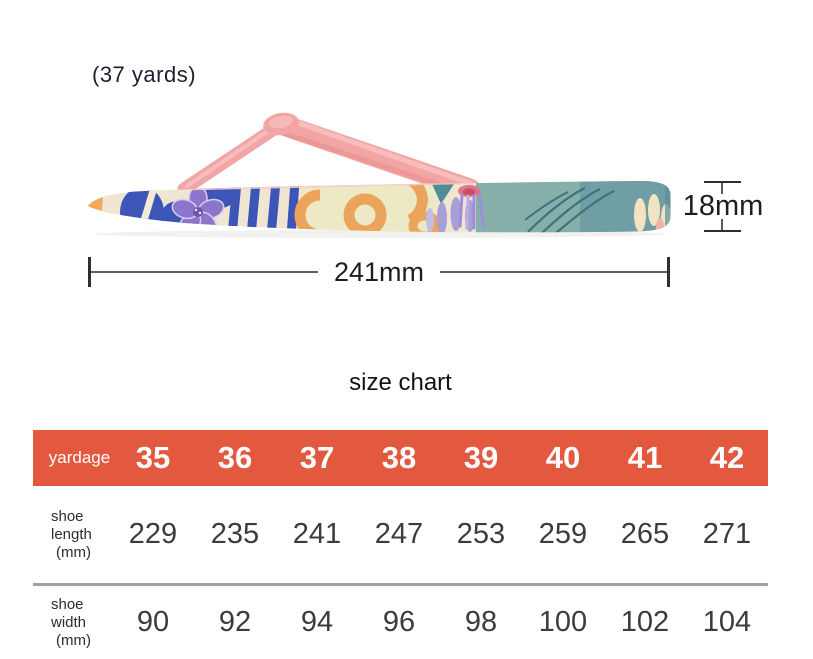  What do you see at coordinates (645, 534) in the screenshot?
I see `length-value-41: 265` at bounding box center [645, 534].